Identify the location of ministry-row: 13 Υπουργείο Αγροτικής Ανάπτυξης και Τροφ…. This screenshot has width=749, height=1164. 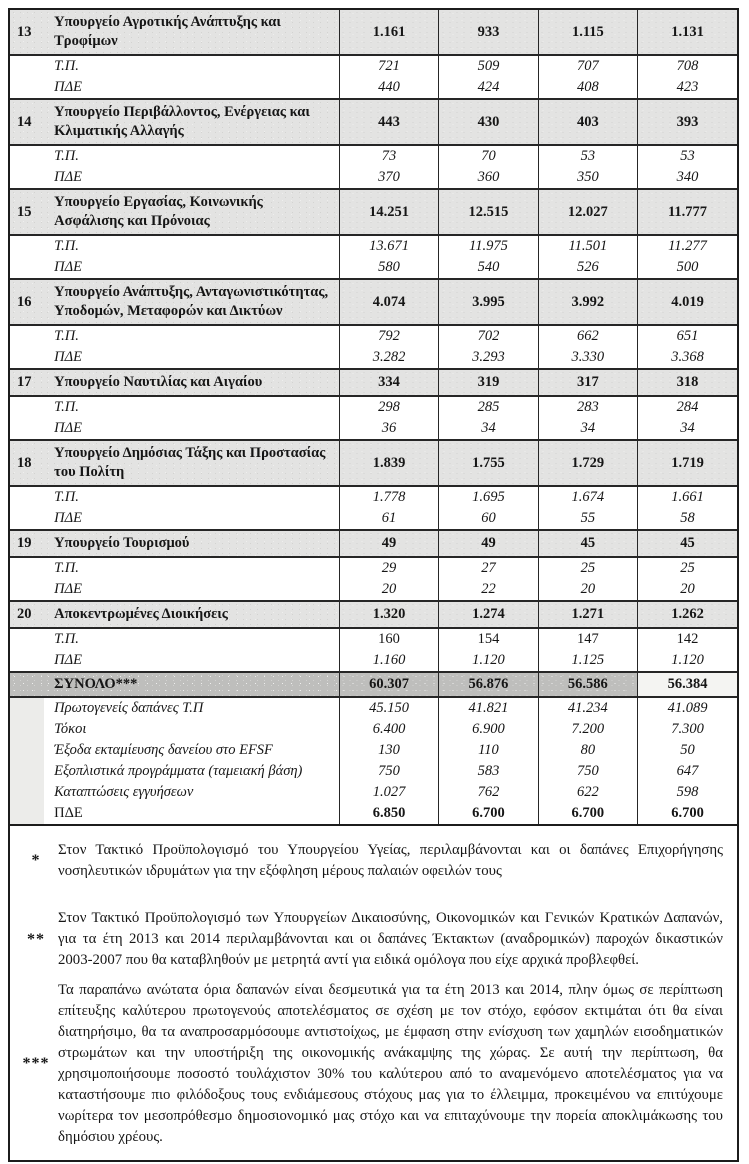
(373, 32).